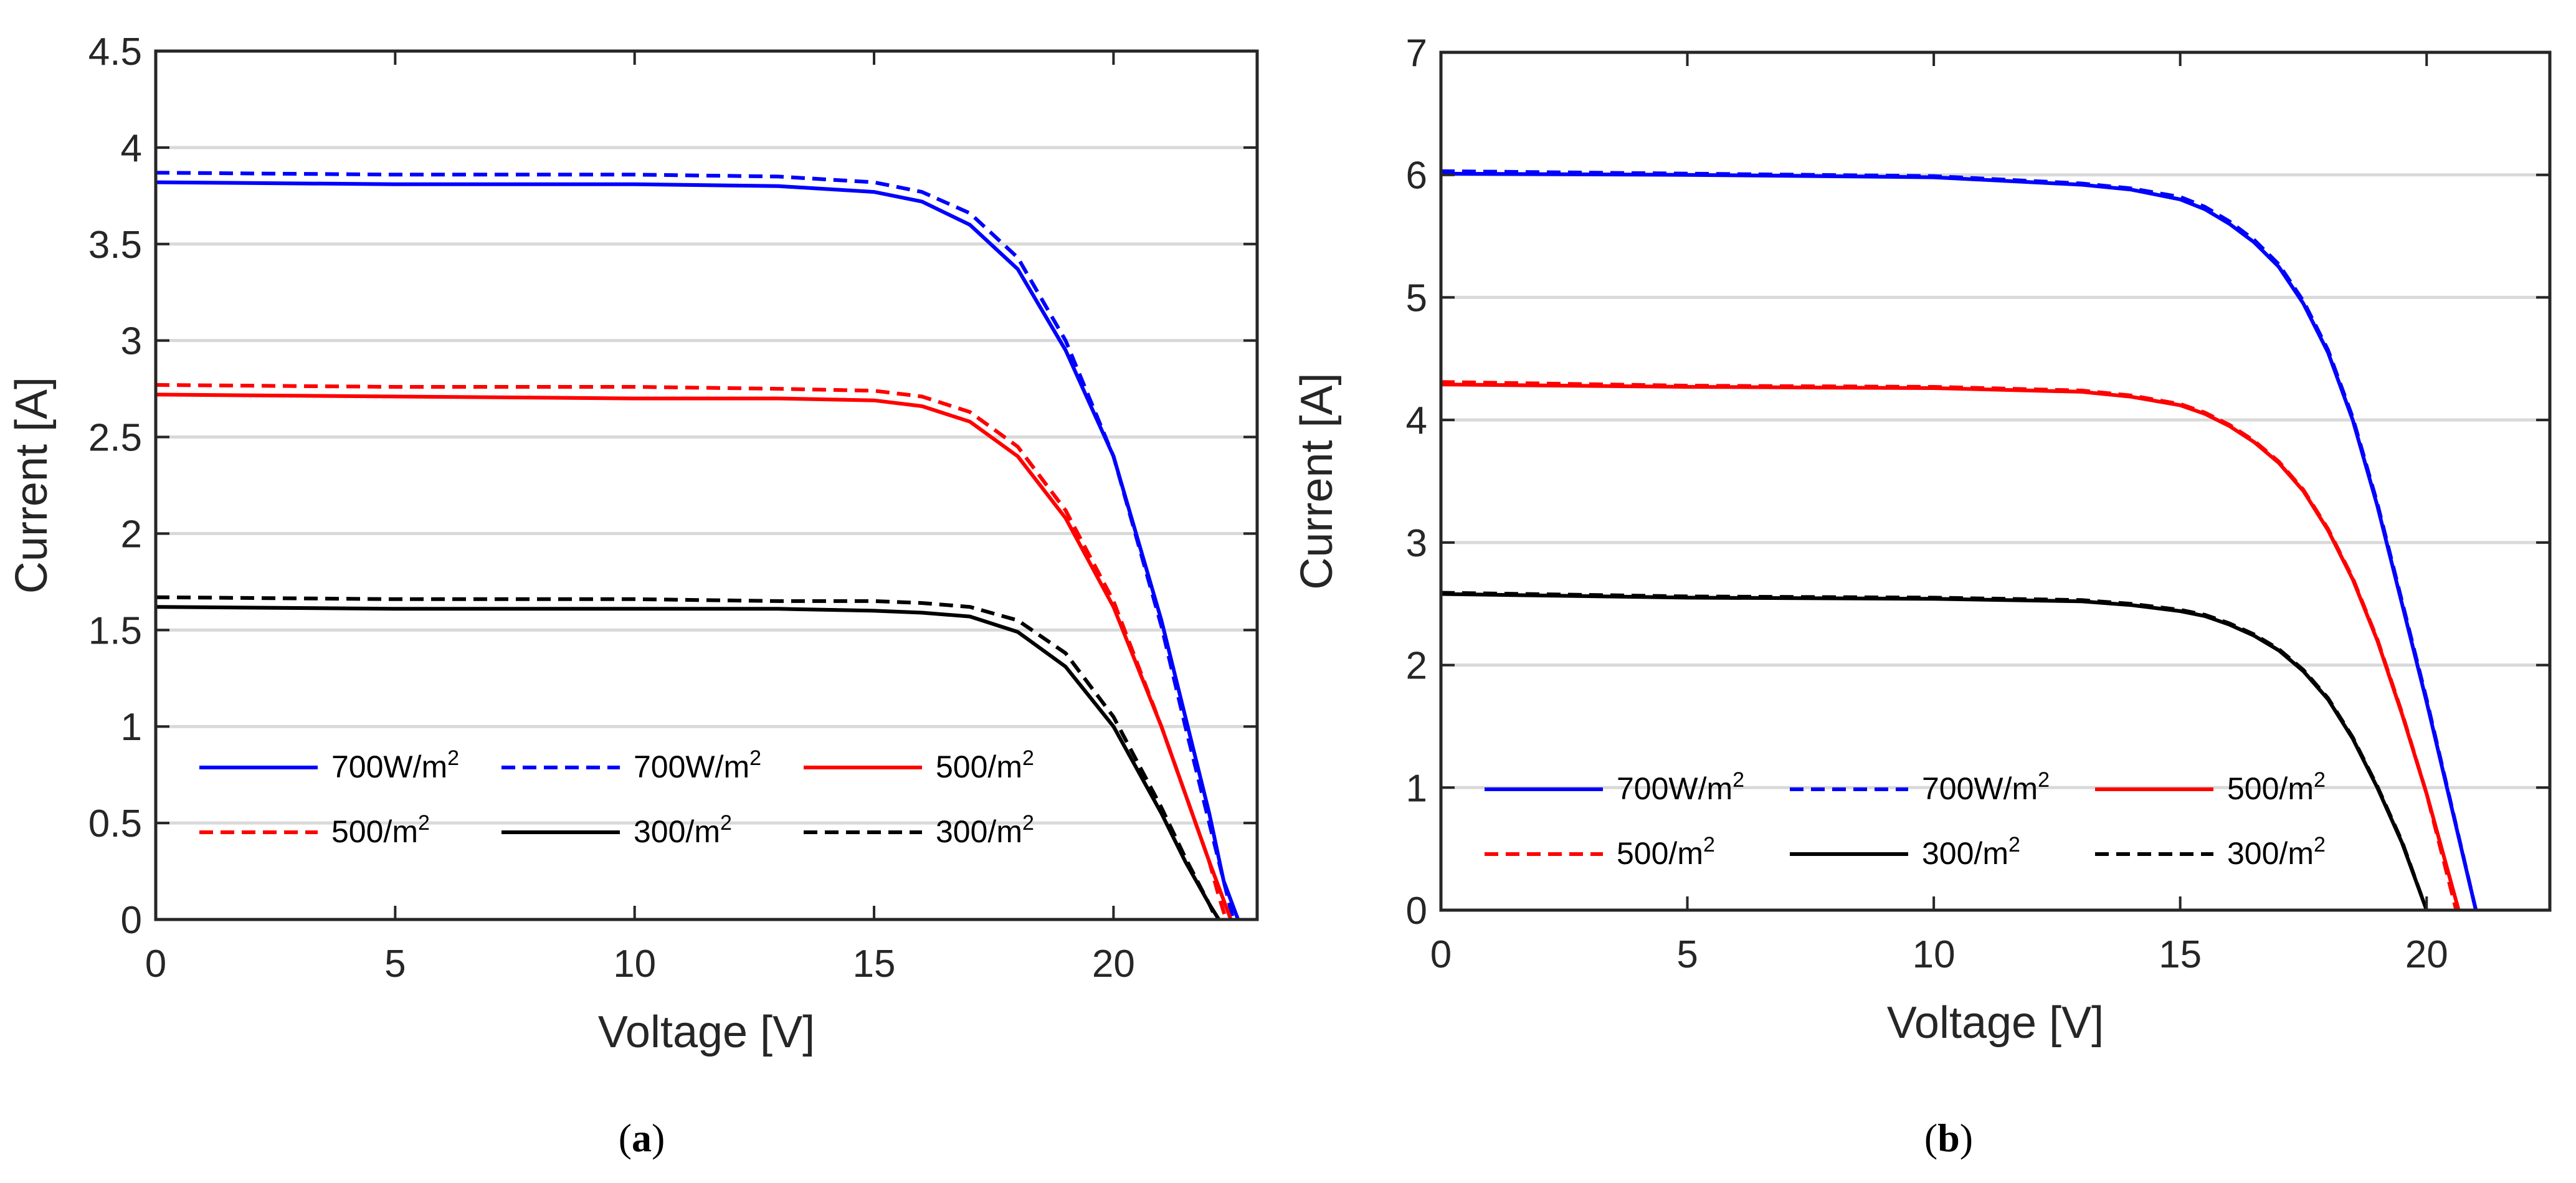 The height and width of the screenshot is (1183, 2576). I want to click on y-tick-label: 7, so click(1416, 53).